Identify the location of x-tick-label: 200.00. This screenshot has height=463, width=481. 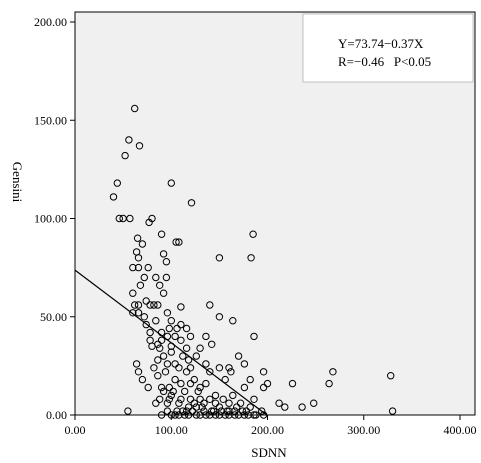
(267, 430).